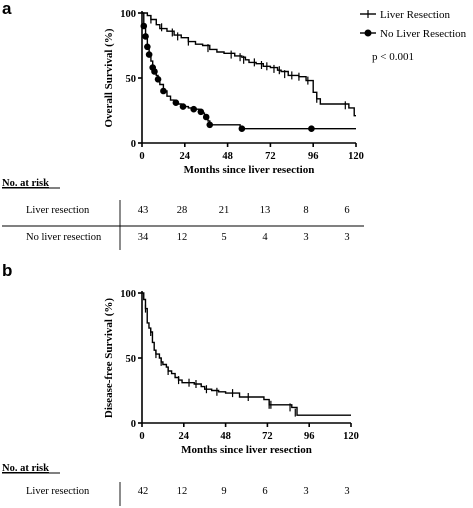 This screenshot has height=508, width=473. I want to click on series-dfs, so click(246, 354).